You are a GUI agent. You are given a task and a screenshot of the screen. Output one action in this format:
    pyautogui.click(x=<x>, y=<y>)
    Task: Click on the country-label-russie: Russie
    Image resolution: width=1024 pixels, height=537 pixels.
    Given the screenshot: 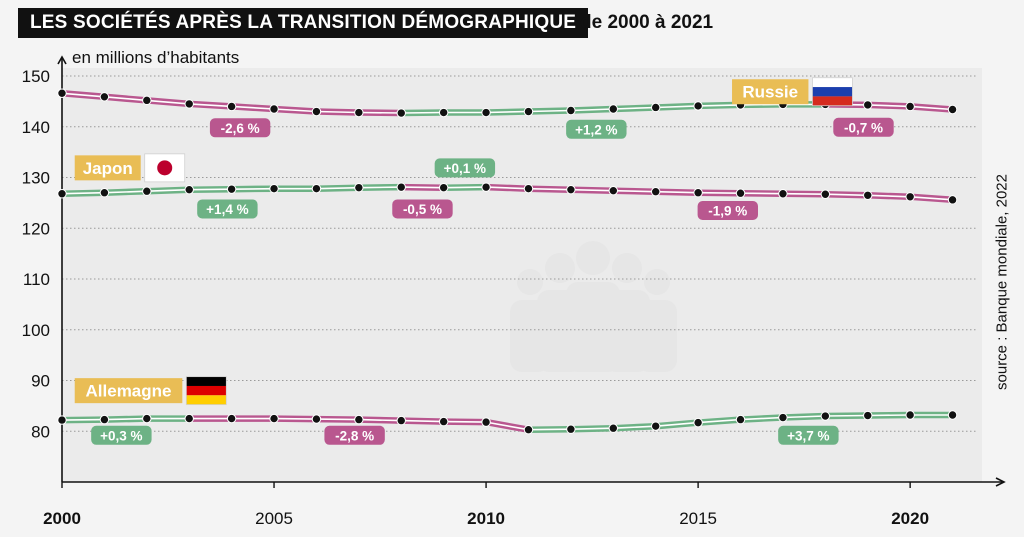 What is the action you would take?
    pyautogui.click(x=792, y=92)
    